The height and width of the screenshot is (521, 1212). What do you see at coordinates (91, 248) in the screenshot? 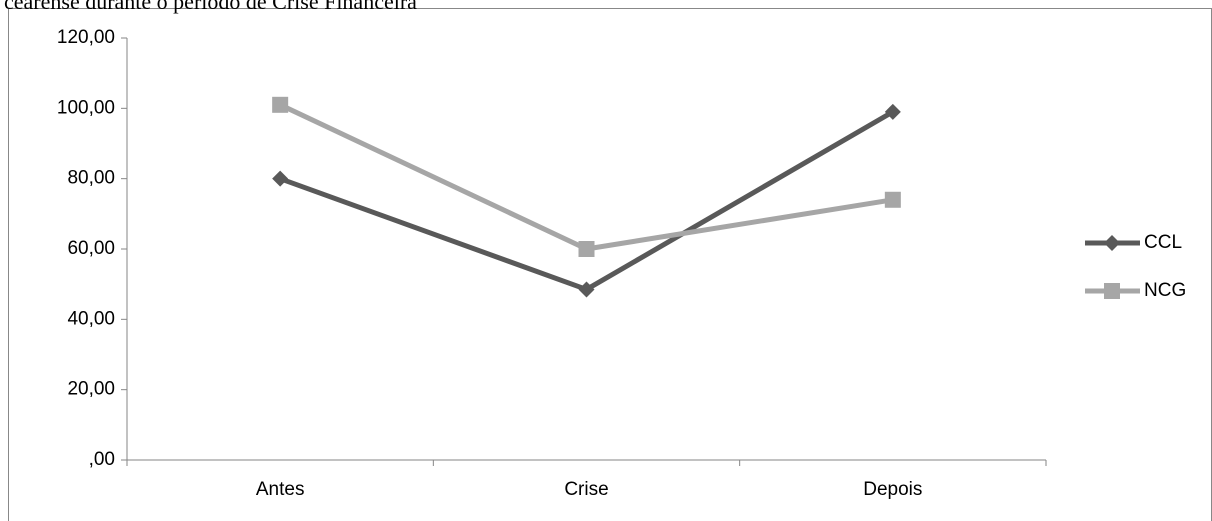
I see `y-tick-label: 60,00` at bounding box center [91, 248].